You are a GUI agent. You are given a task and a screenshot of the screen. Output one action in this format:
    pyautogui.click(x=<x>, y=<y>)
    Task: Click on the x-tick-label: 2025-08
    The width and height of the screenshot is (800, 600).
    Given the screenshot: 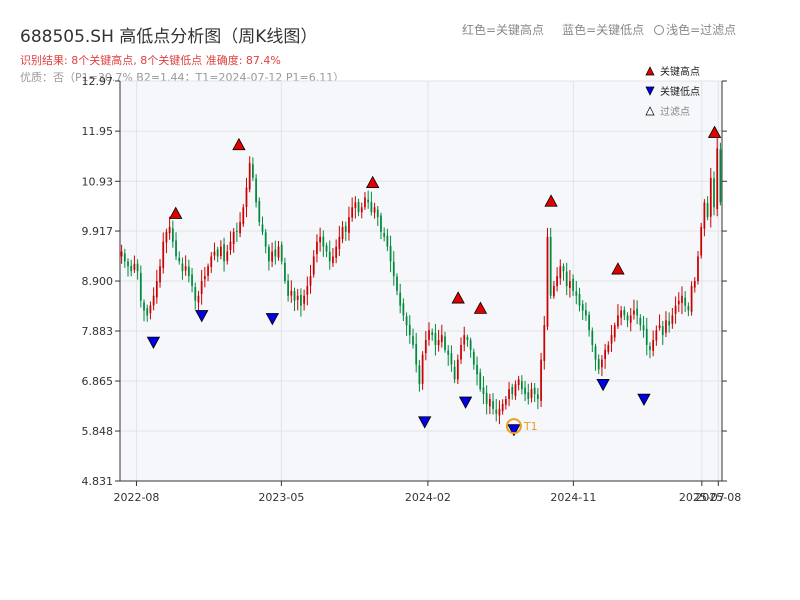 What is the action you would take?
    pyautogui.click(x=718, y=497)
    